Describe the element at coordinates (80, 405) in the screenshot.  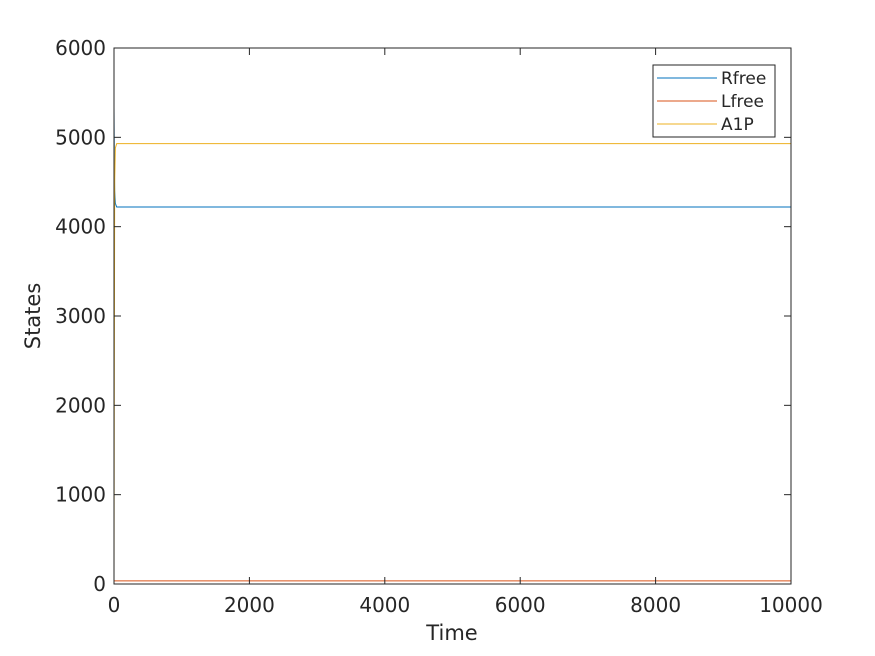
I see `y-tick-label: 2000` at that location.